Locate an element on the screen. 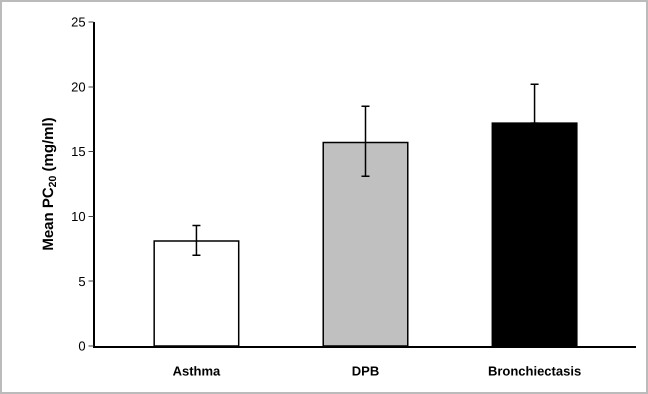 The image size is (648, 394). x-tick-label: Bronchiectasis is located at coordinates (535, 370).